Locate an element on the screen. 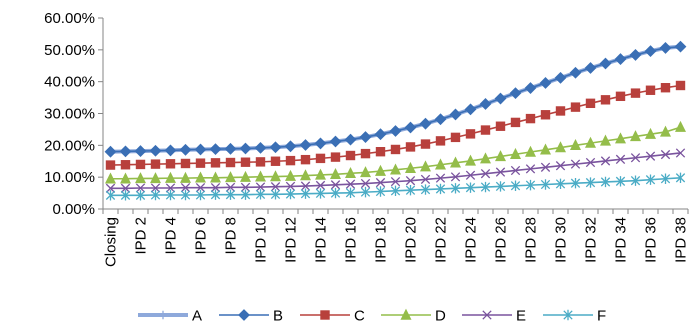 The width and height of the screenshot is (700, 333). legend-marker-B is located at coordinates (244, 315).